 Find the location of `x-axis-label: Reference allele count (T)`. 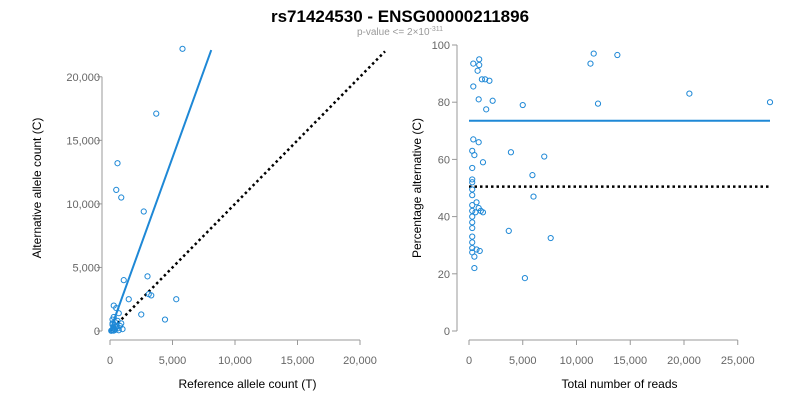

x-axis-label: Reference allele count (T) is located at coordinates (247, 384).